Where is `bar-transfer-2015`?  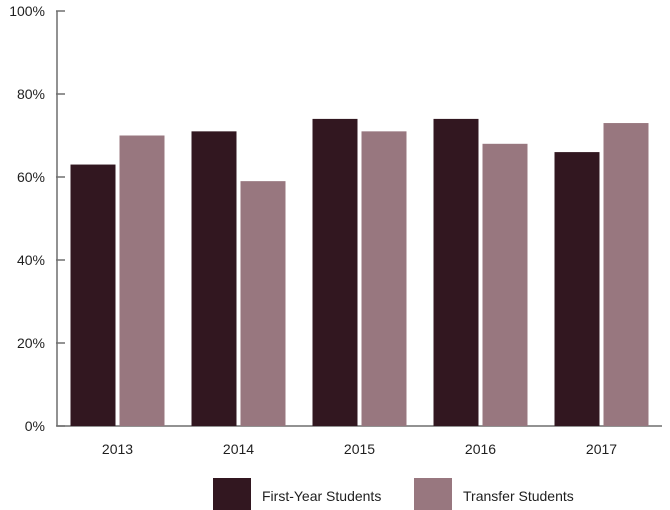
bar-transfer-2015 is located at coordinates (384, 278).